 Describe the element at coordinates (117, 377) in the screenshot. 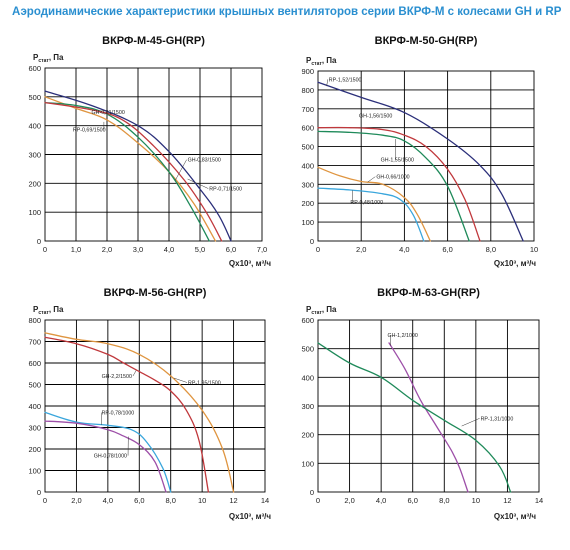

I see `series-label: GH-2,2/1500` at that location.